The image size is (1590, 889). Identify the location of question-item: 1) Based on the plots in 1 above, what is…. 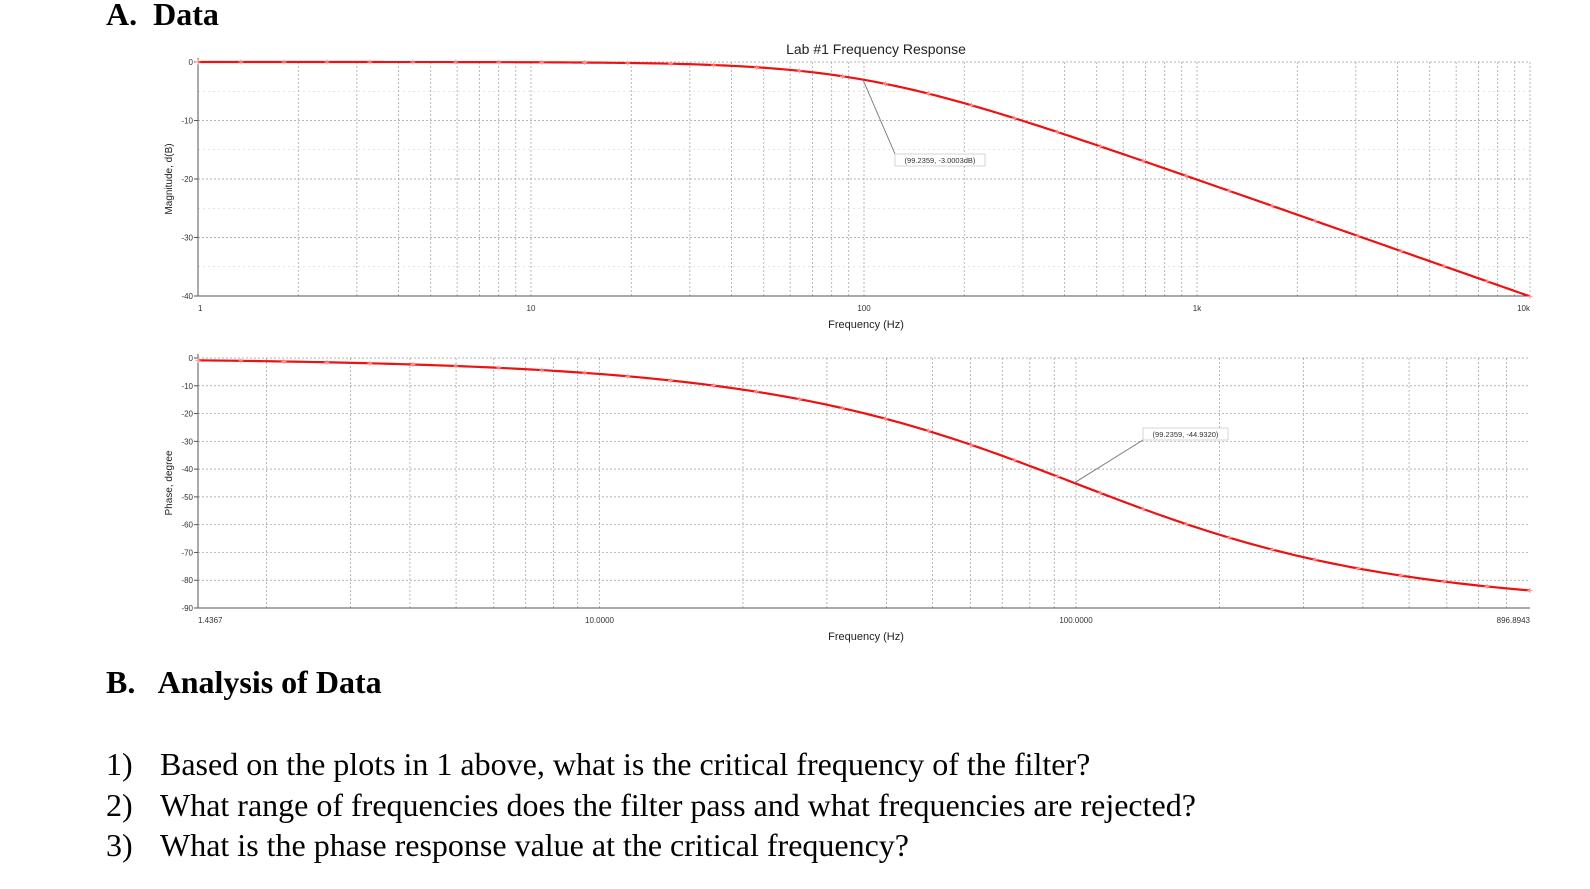
(651, 764).